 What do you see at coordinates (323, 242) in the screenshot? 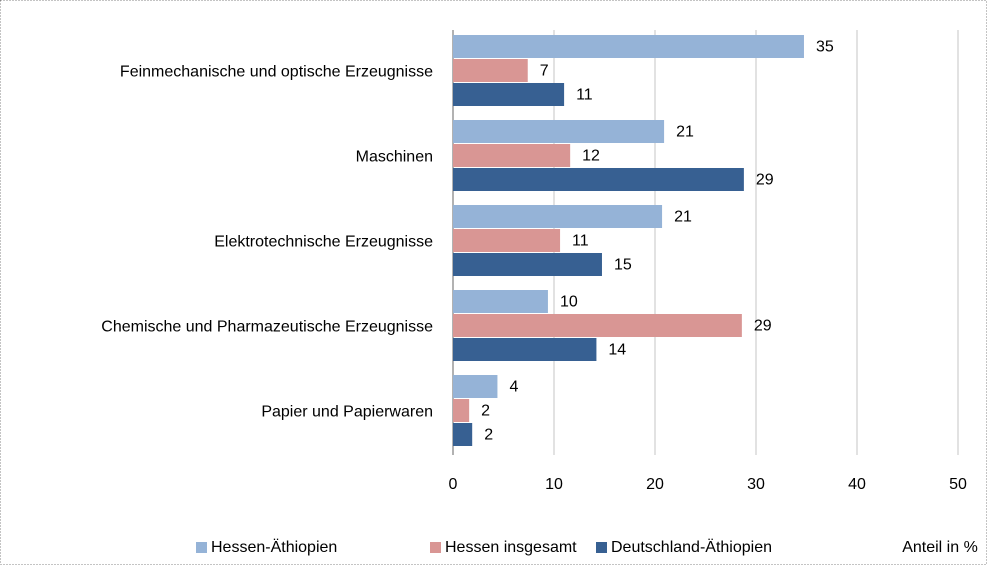
I see `y-tick-label: Elektrotechnische Erzeugnisse` at bounding box center [323, 242].